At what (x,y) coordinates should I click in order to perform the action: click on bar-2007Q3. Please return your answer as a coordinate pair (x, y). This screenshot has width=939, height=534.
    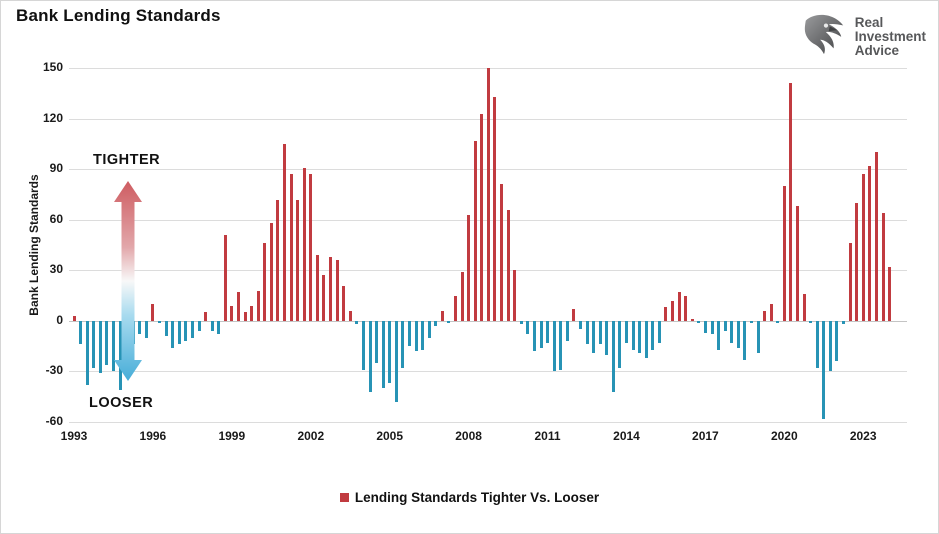
    Looking at the image, I should click on (455, 308).